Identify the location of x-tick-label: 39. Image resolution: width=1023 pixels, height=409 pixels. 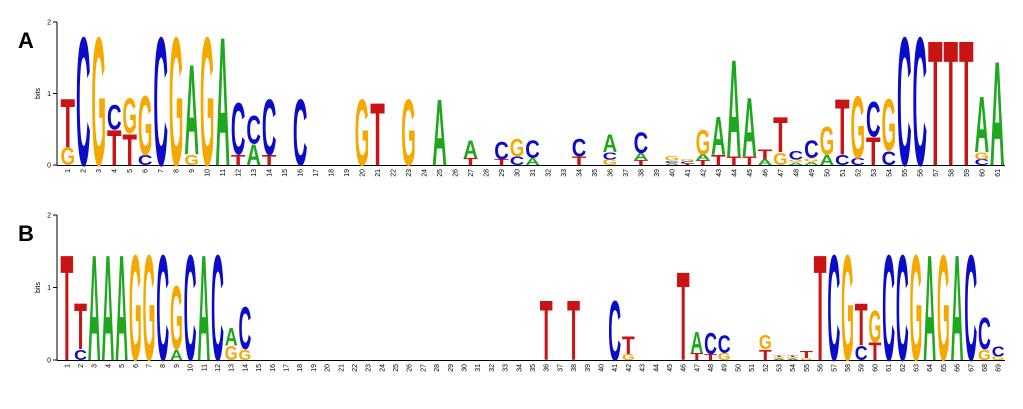
(588, 368).